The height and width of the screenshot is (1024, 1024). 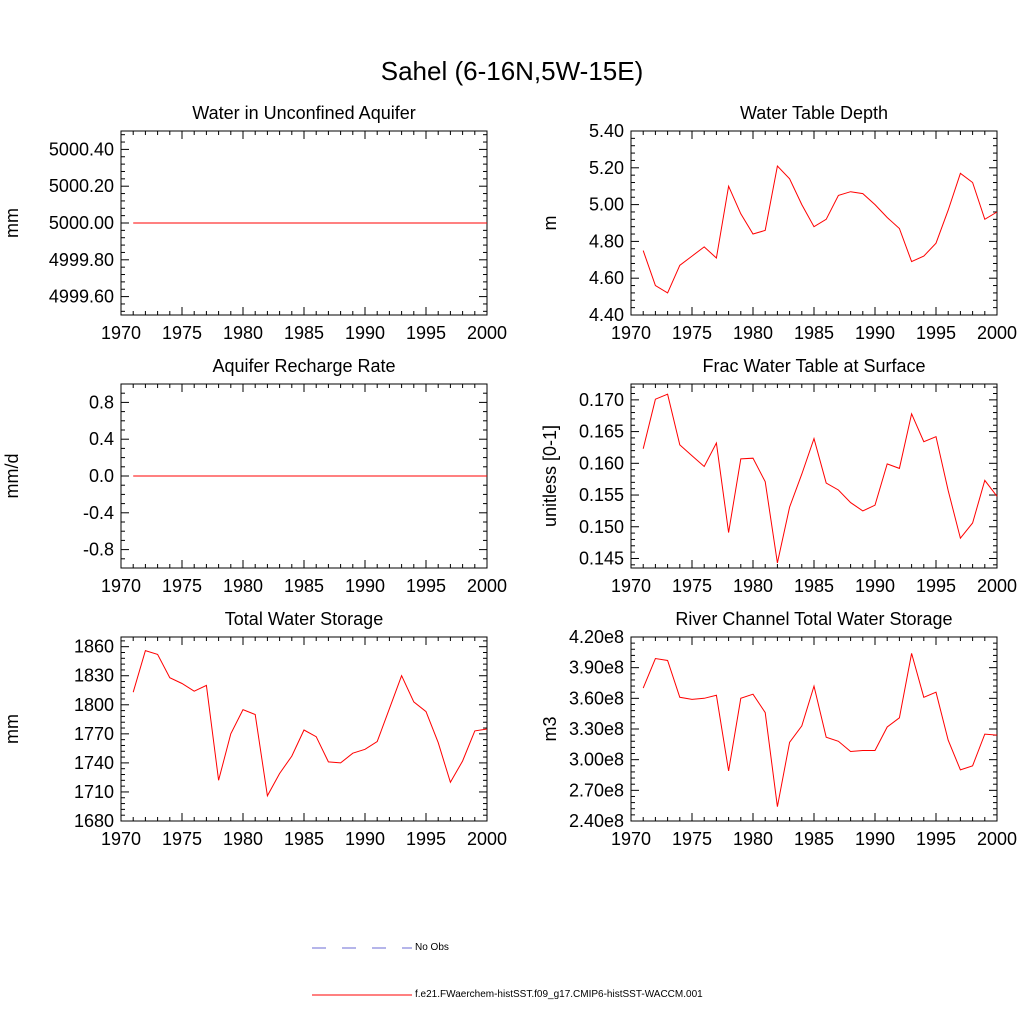 What do you see at coordinates (606, 278) in the screenshot?
I see `y-tick-label: 4.60` at bounding box center [606, 278].